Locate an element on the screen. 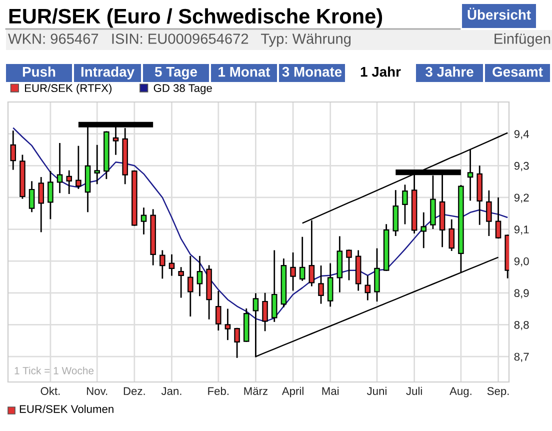  chart-title: EUR/SEK (Euro / Schwedische Krone) is located at coordinates (195, 18).